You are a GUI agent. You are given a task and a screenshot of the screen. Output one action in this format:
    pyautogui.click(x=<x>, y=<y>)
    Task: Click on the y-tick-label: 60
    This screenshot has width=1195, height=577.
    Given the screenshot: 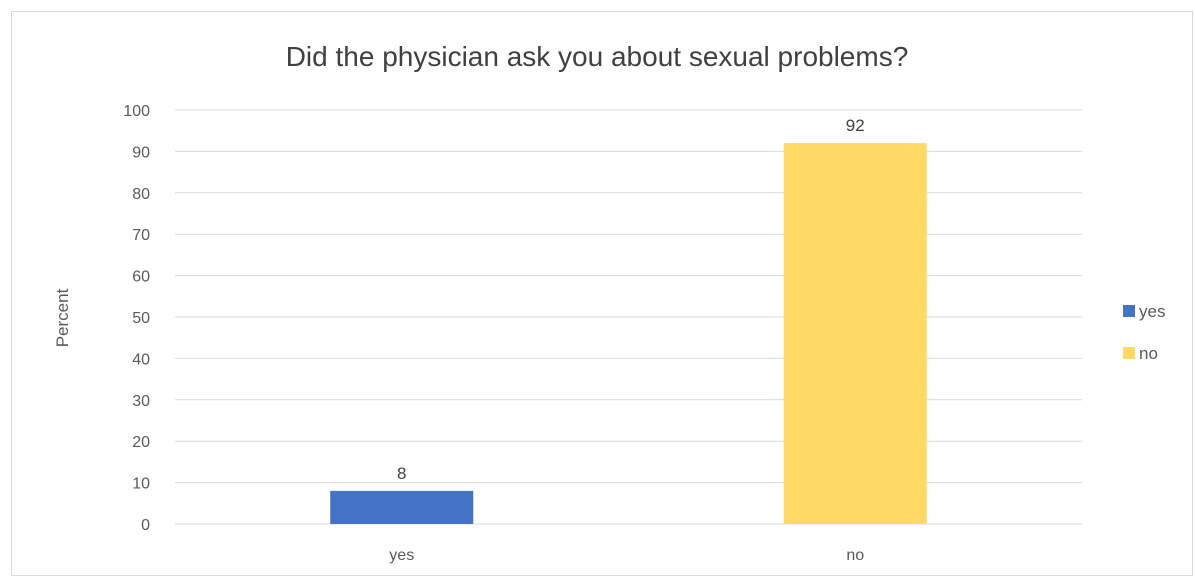 What is the action you would take?
    pyautogui.click(x=141, y=277)
    